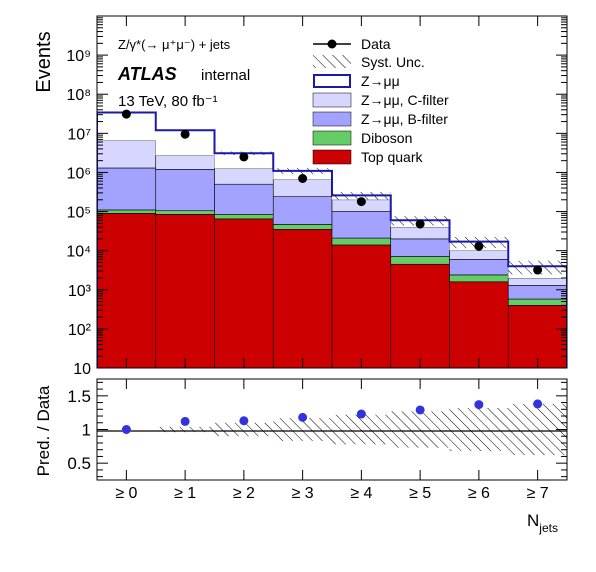 The image size is (596, 572). I want to click on legend-entry-syst: Syst. Unc., so click(369, 62).